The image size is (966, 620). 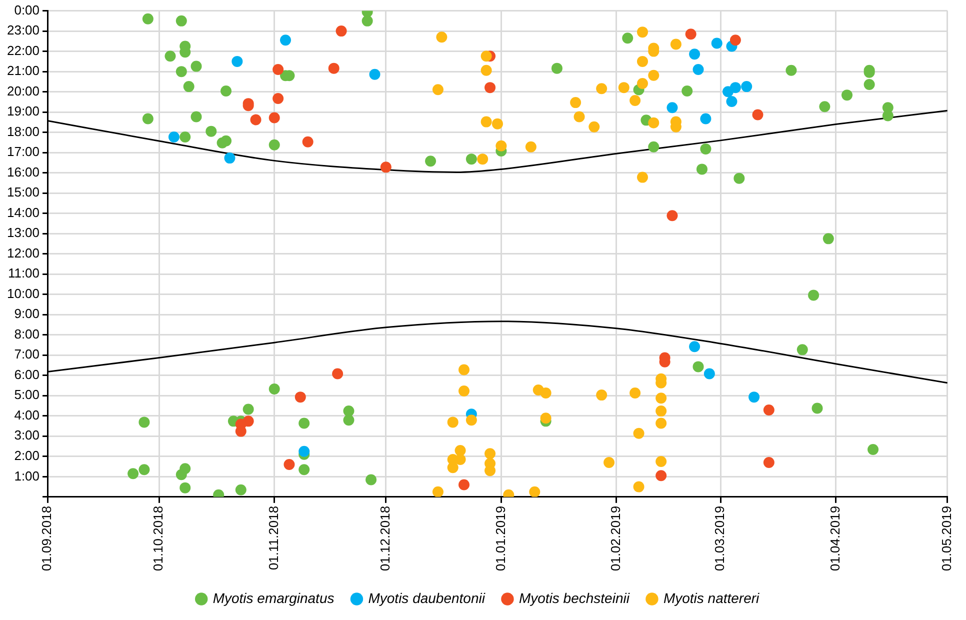 What do you see at coordinates (27, 354) in the screenshot?
I see `y-tick-label: 7:00` at bounding box center [27, 354].